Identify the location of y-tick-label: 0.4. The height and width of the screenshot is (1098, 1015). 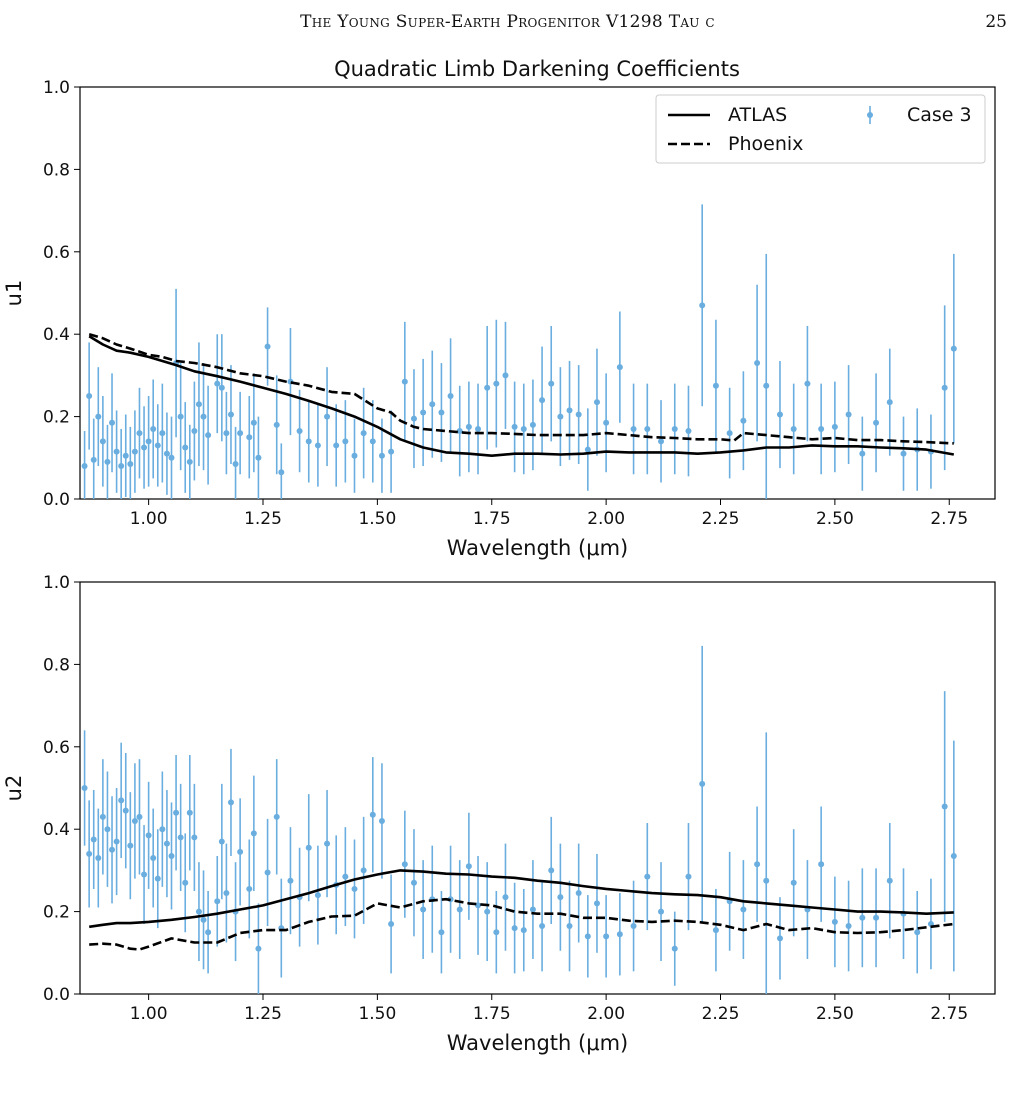
(56, 830).